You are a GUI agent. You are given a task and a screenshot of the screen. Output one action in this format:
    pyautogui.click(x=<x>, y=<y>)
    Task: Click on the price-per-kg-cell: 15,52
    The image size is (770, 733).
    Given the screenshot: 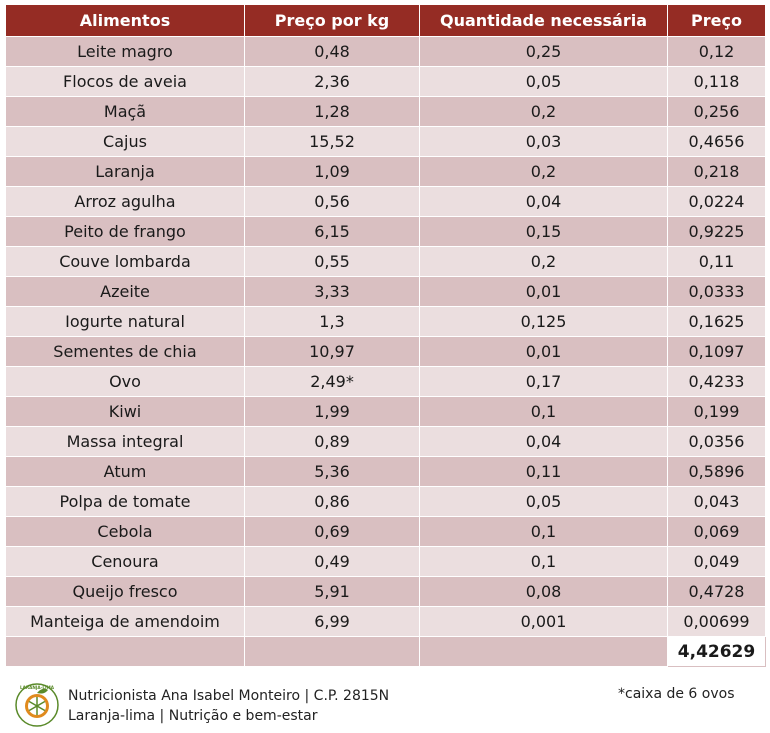 What is the action you would take?
    pyautogui.click(x=332, y=141)
    